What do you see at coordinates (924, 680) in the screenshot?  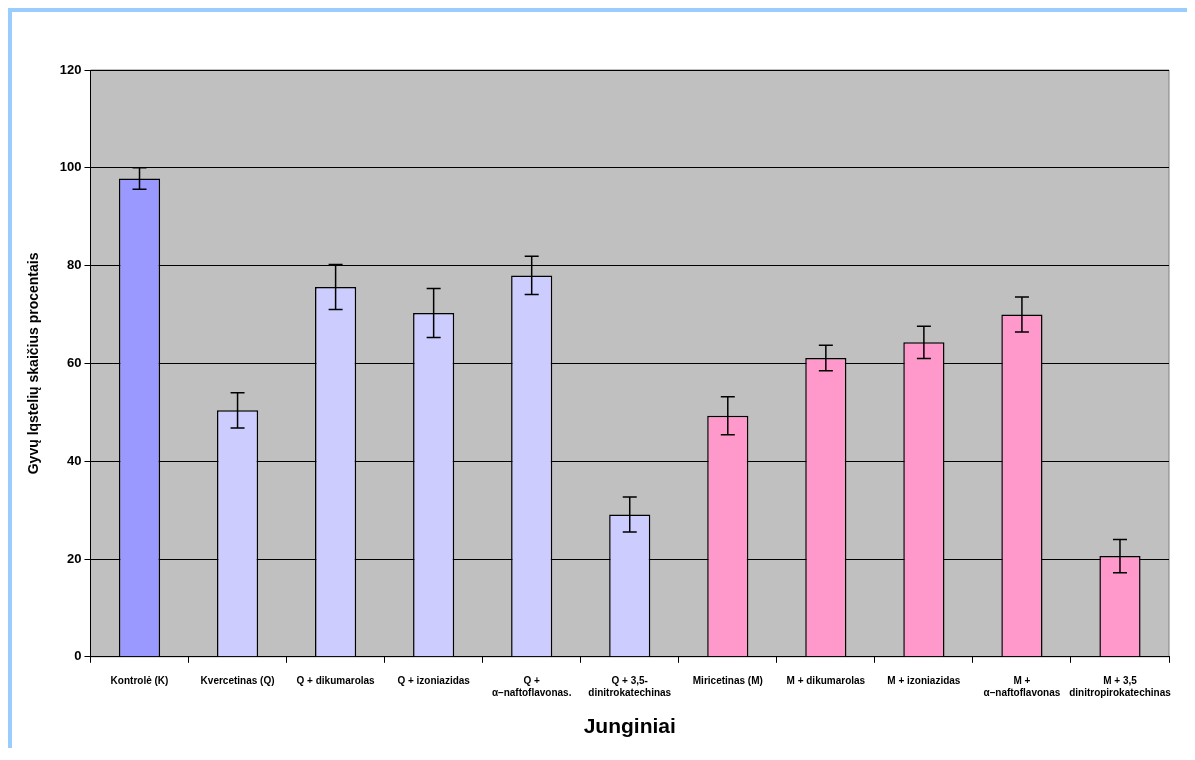 I see `x-tick-label: M + izoniazidas` at bounding box center [924, 680].